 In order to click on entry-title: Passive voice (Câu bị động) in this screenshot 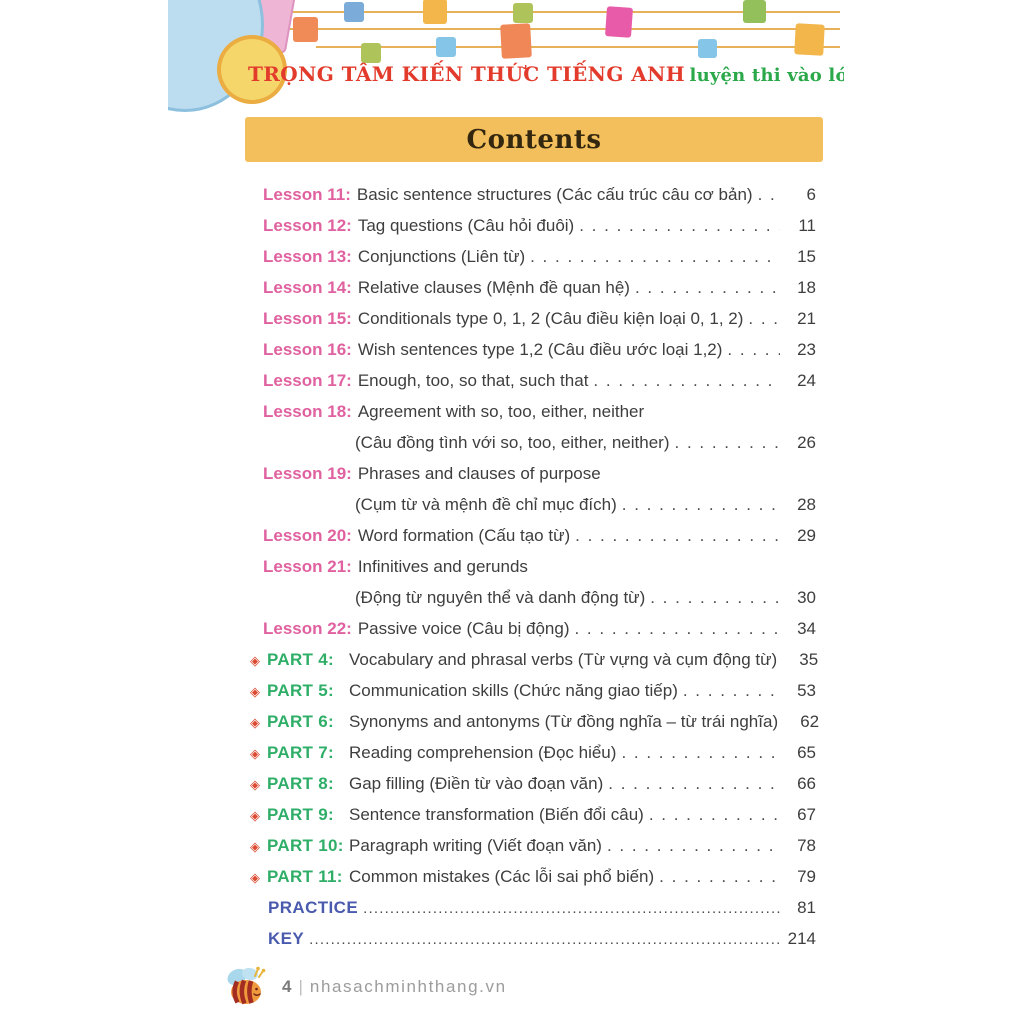, I will do `click(463, 628)`.